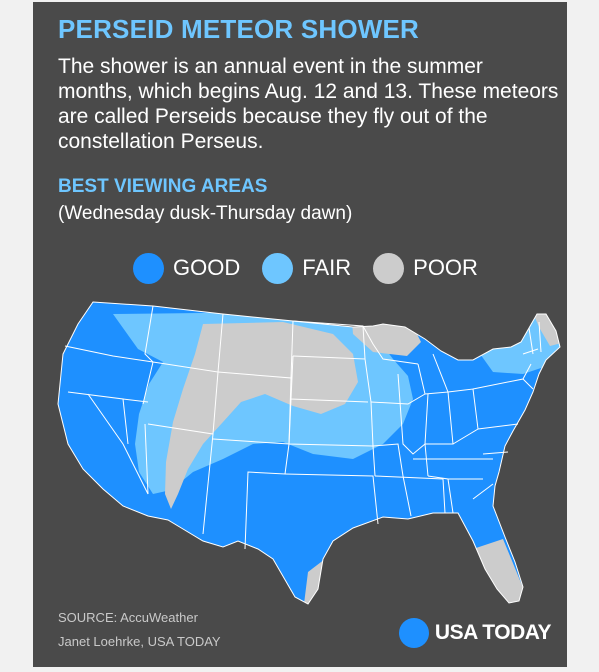 The image size is (599, 672). I want to click on usa-today-logo: USA TODAY, so click(475, 633).